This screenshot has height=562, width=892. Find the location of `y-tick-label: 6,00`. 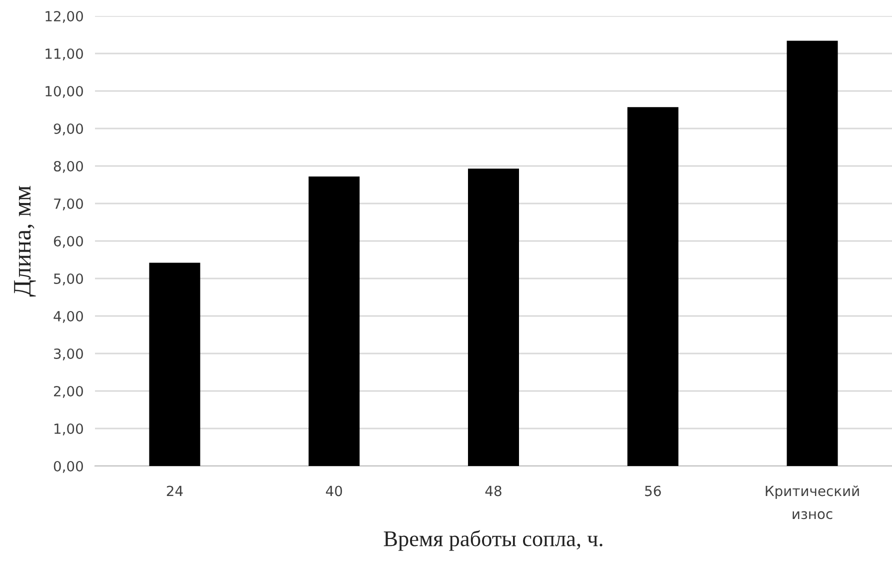

y-tick-label: 6,00 is located at coordinates (68, 242).